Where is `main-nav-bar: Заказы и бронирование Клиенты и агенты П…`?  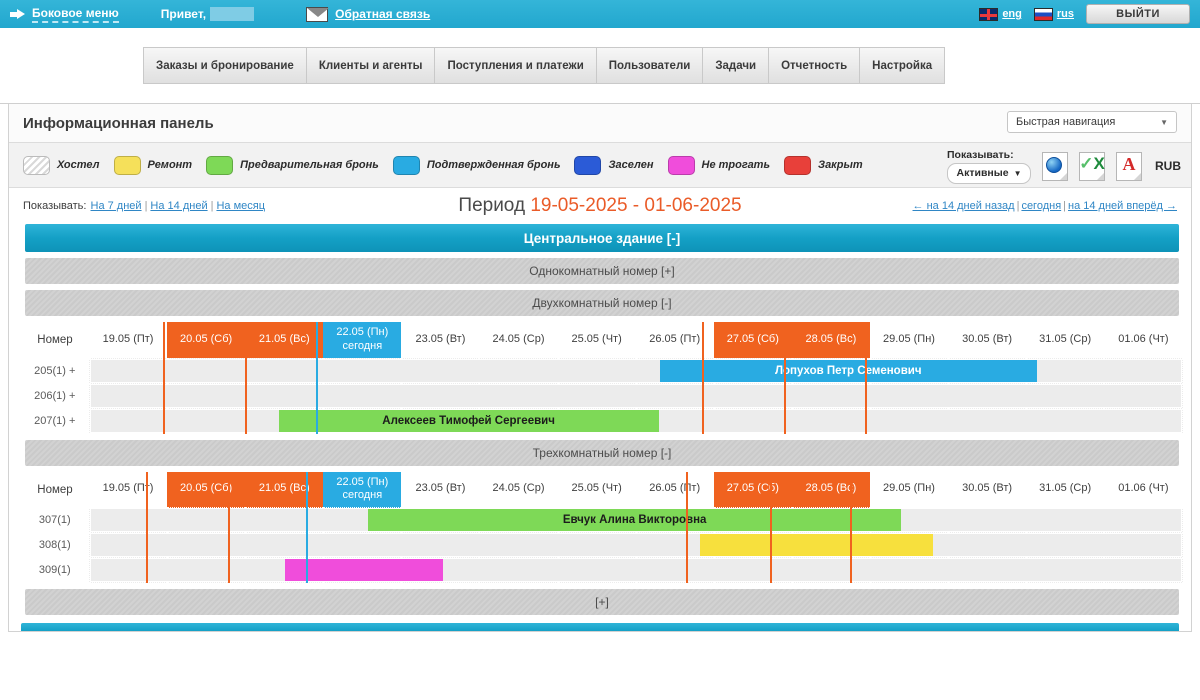 main-nav-bar: Заказы и бронирование Клиенты и агенты П… is located at coordinates (600, 66).